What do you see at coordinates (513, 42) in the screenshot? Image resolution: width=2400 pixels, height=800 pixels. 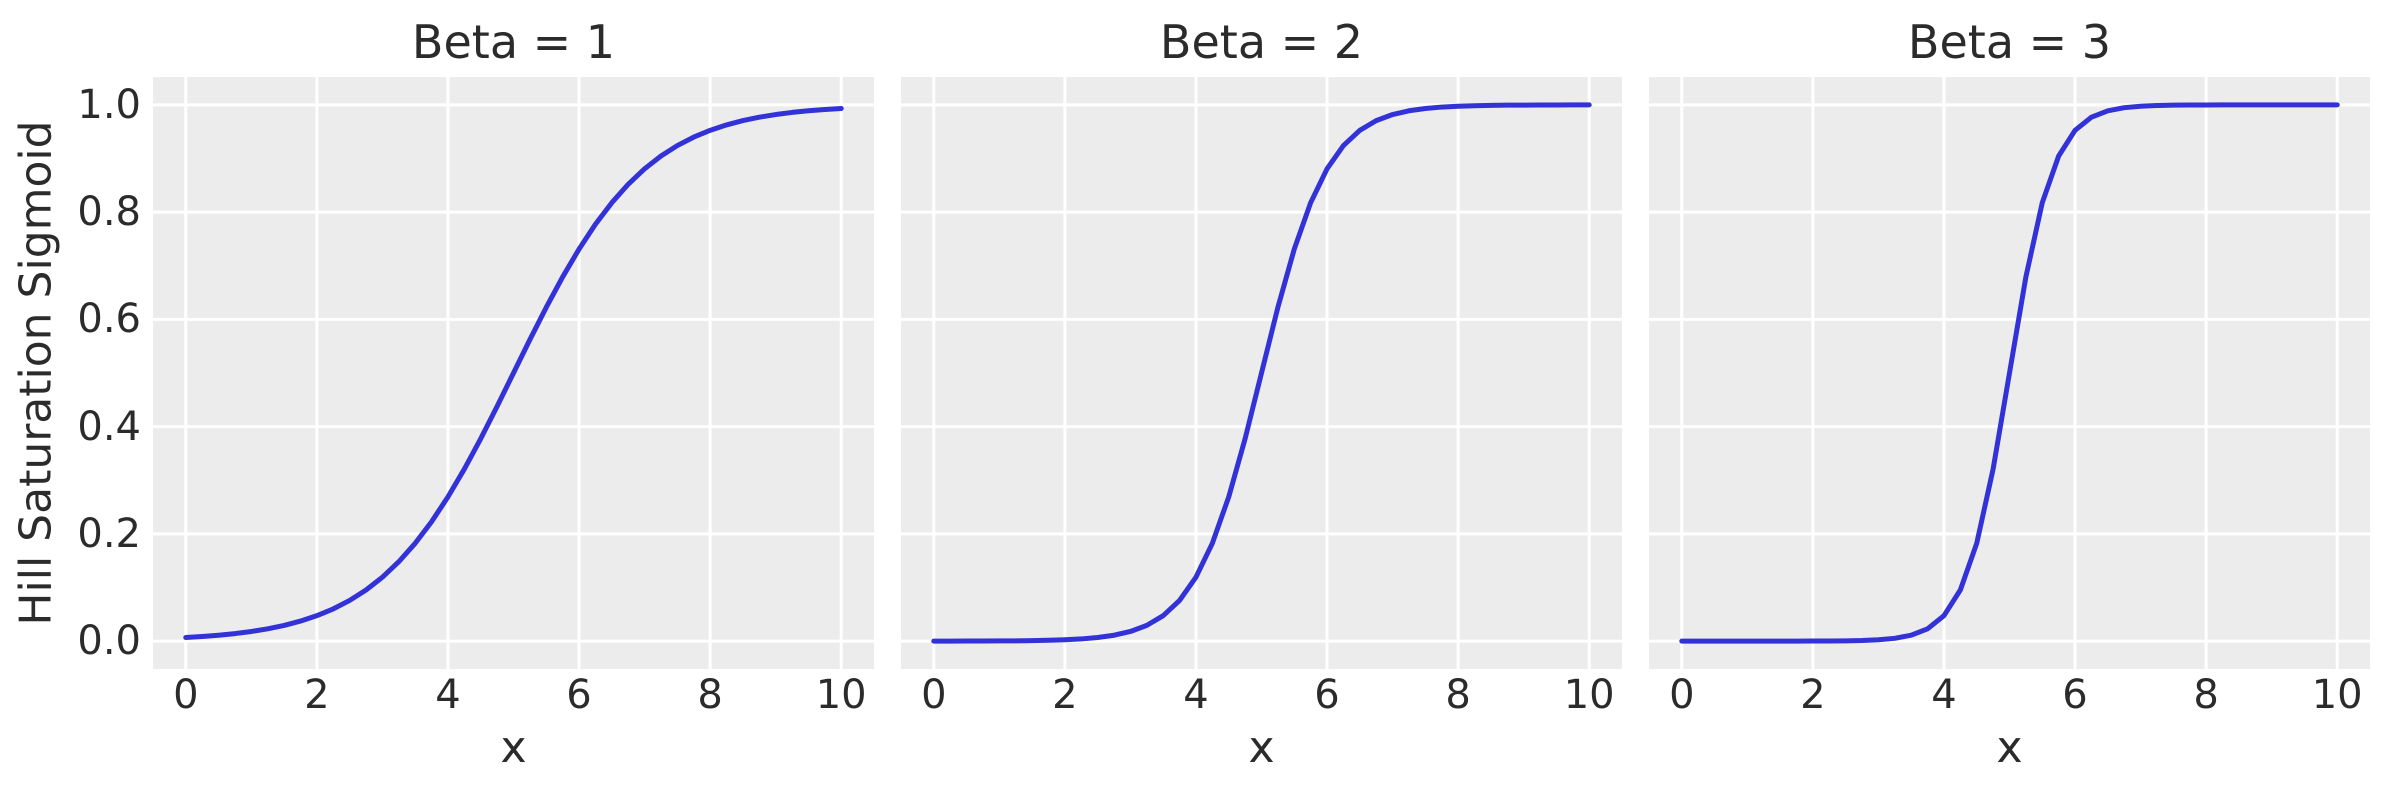 I see `subplot-title: Beta = 1` at bounding box center [513, 42].